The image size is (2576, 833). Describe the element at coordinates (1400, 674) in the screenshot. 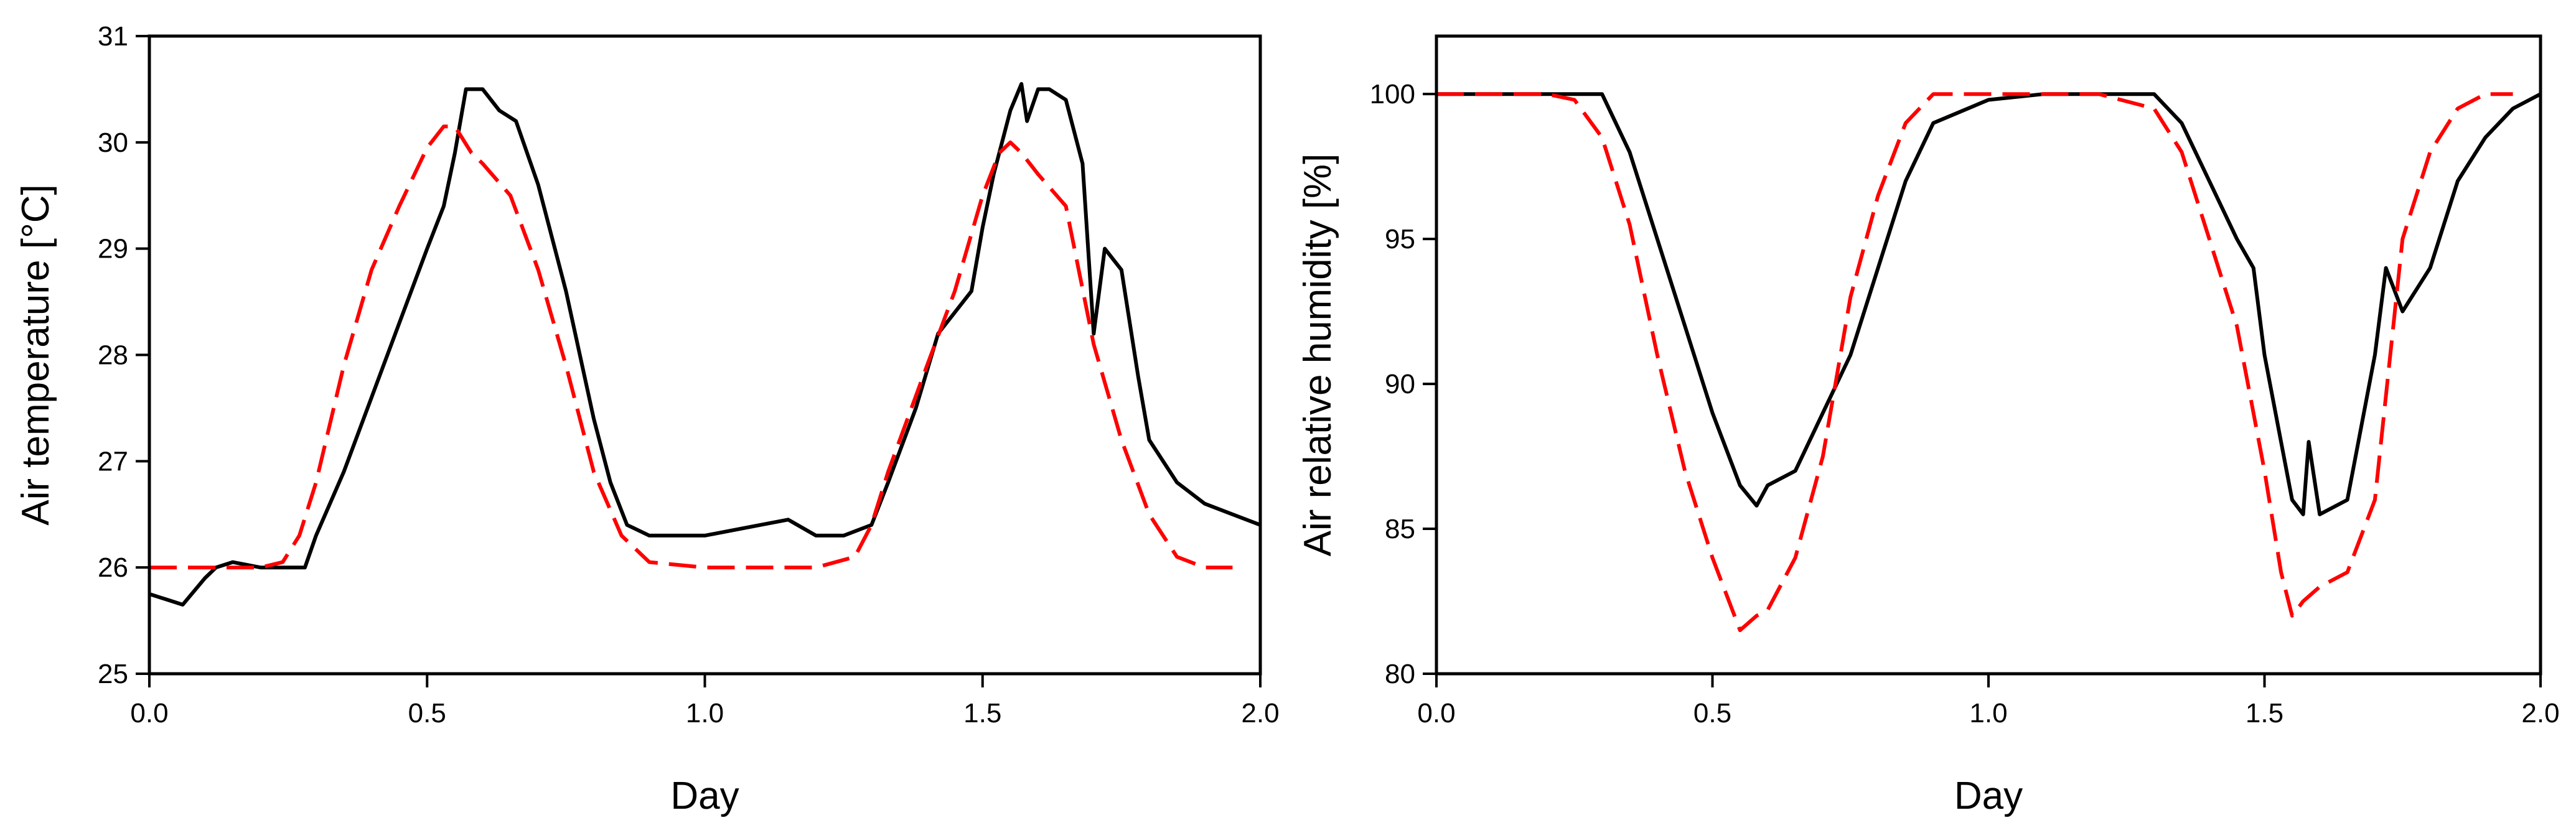

I see `y-tick-label: 80` at that location.